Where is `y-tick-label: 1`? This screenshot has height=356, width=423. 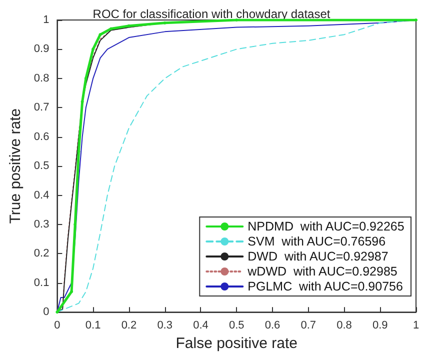 y-tick-label: 1 is located at coordinates (46, 20).